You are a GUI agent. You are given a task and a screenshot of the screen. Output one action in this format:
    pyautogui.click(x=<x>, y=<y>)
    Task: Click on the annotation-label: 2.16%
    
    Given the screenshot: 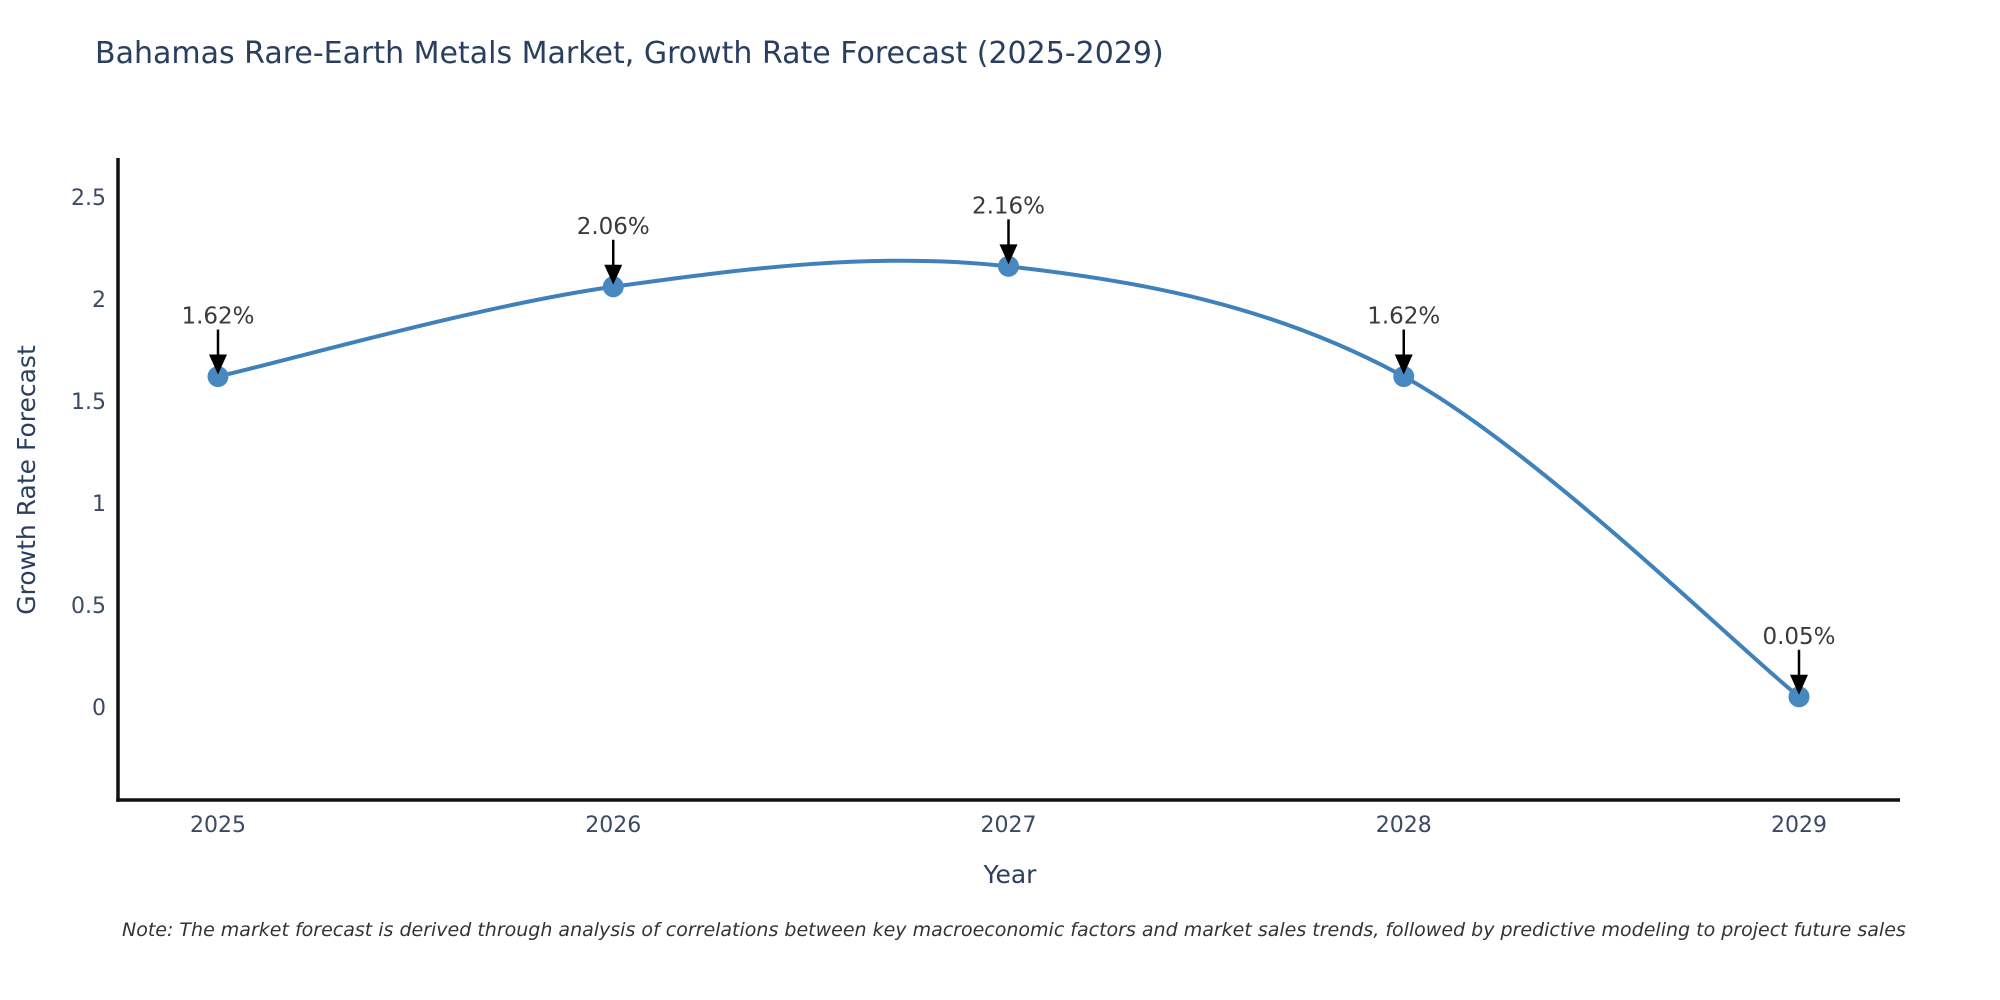 What is the action you would take?
    pyautogui.click(x=1008, y=206)
    